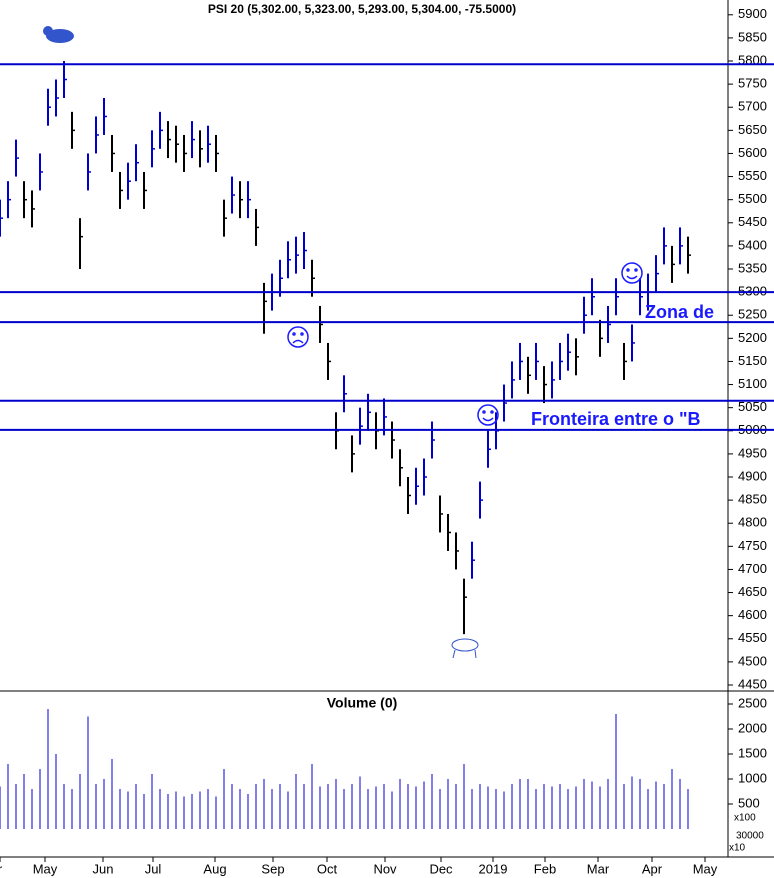  What do you see at coordinates (752, 752) in the screenshot?
I see `y-tick-label: 1500` at bounding box center [752, 752].